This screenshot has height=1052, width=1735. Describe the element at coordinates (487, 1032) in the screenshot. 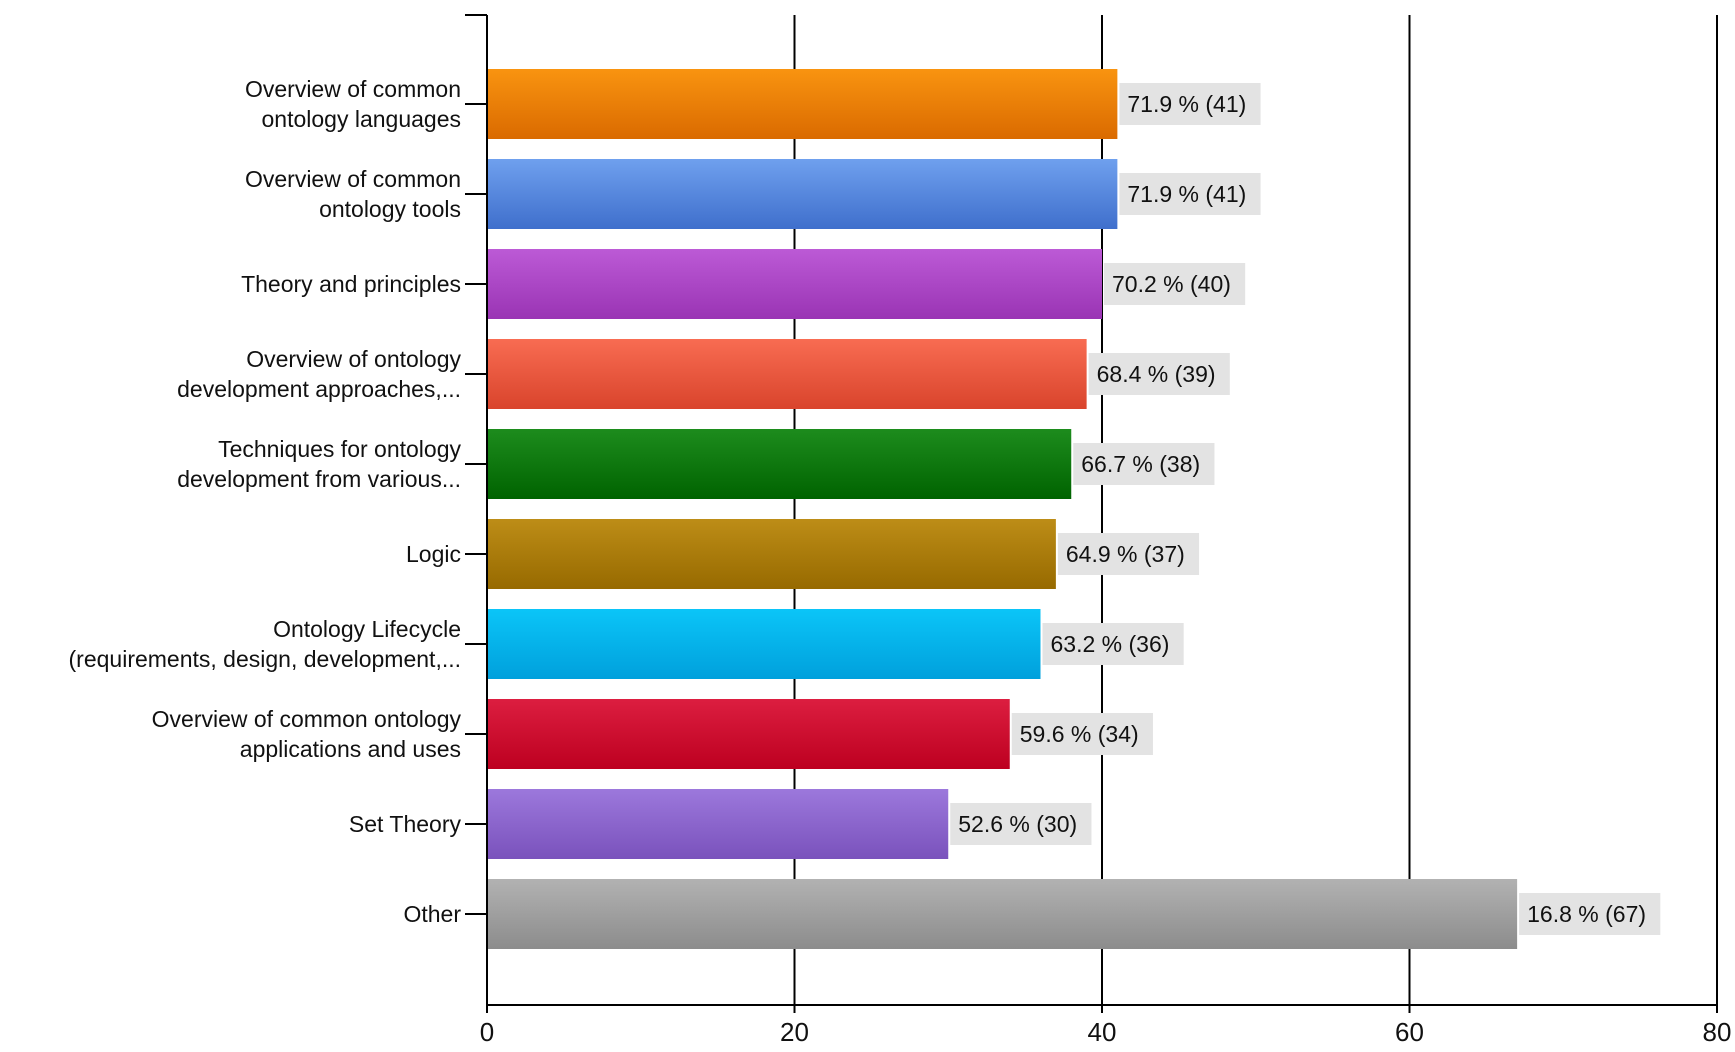

I see `x-tick-label: 0` at that location.